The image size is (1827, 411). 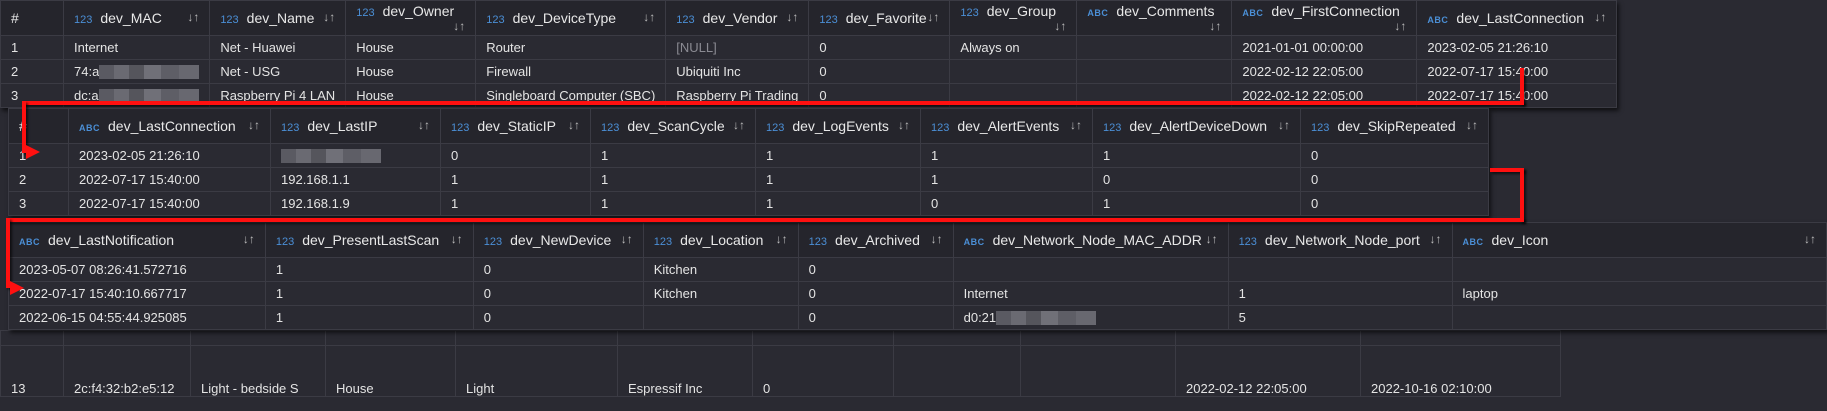 What do you see at coordinates (411, 18) in the screenshot?
I see `column-header-dev-owner: 123 dev_Owner ↓↑` at bounding box center [411, 18].